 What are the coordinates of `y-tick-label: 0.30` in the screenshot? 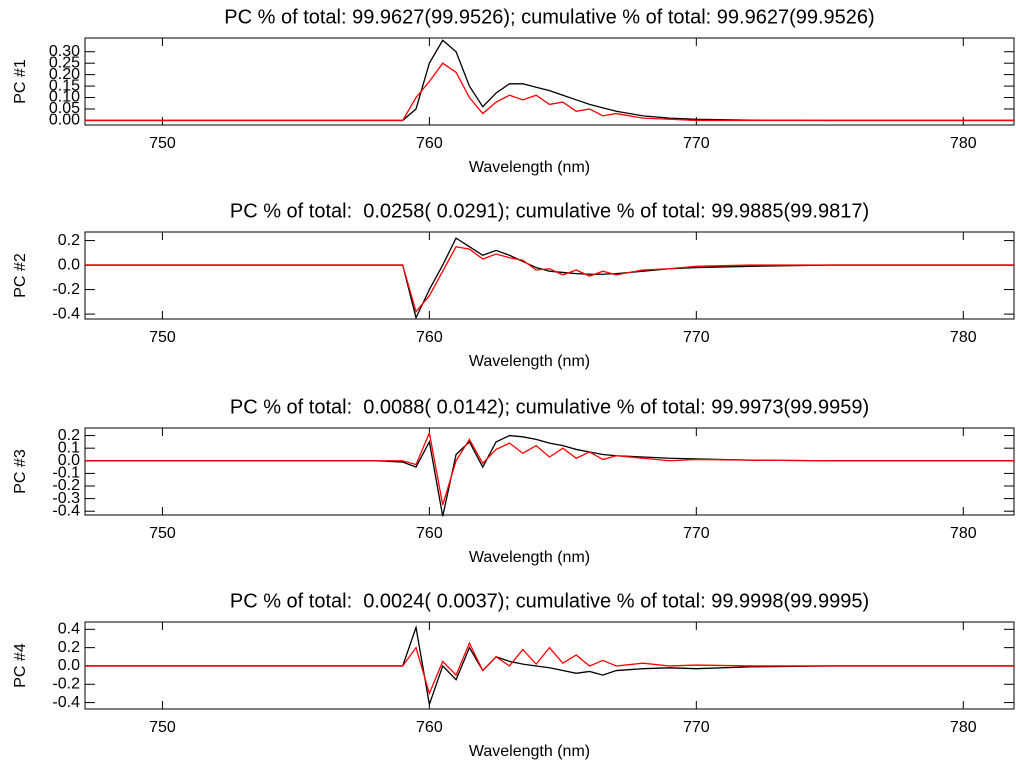 It's located at (64, 51).